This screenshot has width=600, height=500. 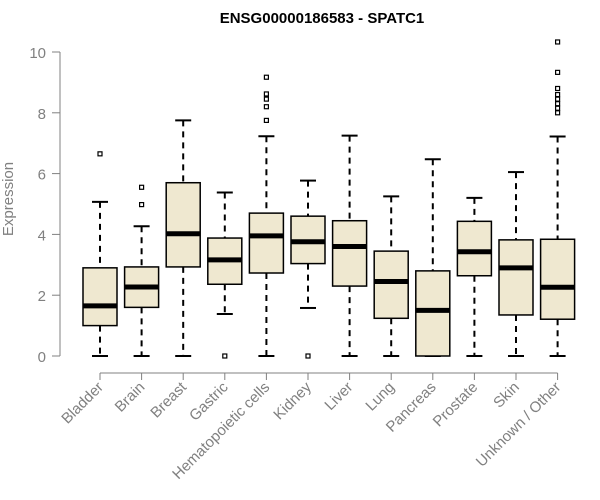 What do you see at coordinates (130, 397) in the screenshot?
I see `x-tick-label: Brain` at bounding box center [130, 397].